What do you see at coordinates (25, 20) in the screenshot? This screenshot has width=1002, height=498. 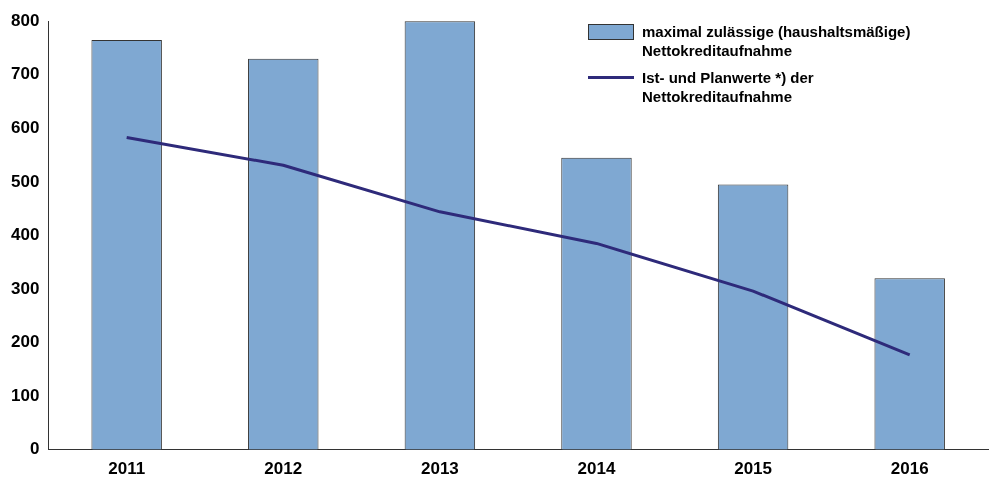 I see `y-tick-label: 800` at bounding box center [25, 20].